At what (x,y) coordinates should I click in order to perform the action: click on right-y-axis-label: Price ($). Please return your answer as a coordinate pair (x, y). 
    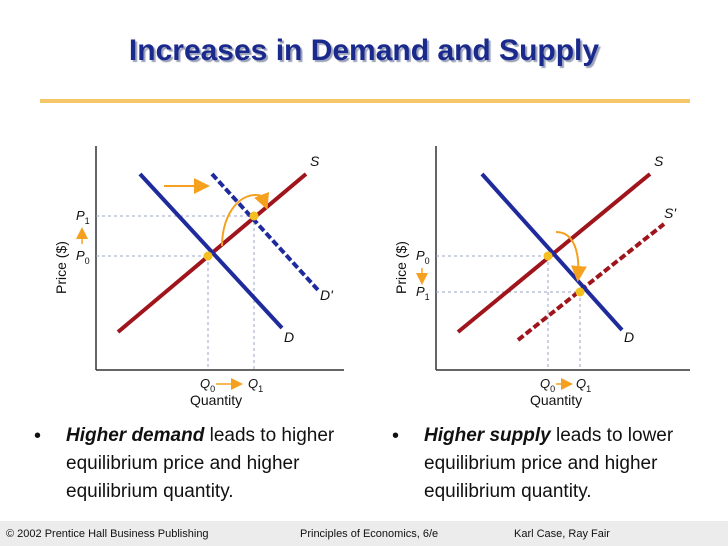
    Looking at the image, I should click on (401, 267).